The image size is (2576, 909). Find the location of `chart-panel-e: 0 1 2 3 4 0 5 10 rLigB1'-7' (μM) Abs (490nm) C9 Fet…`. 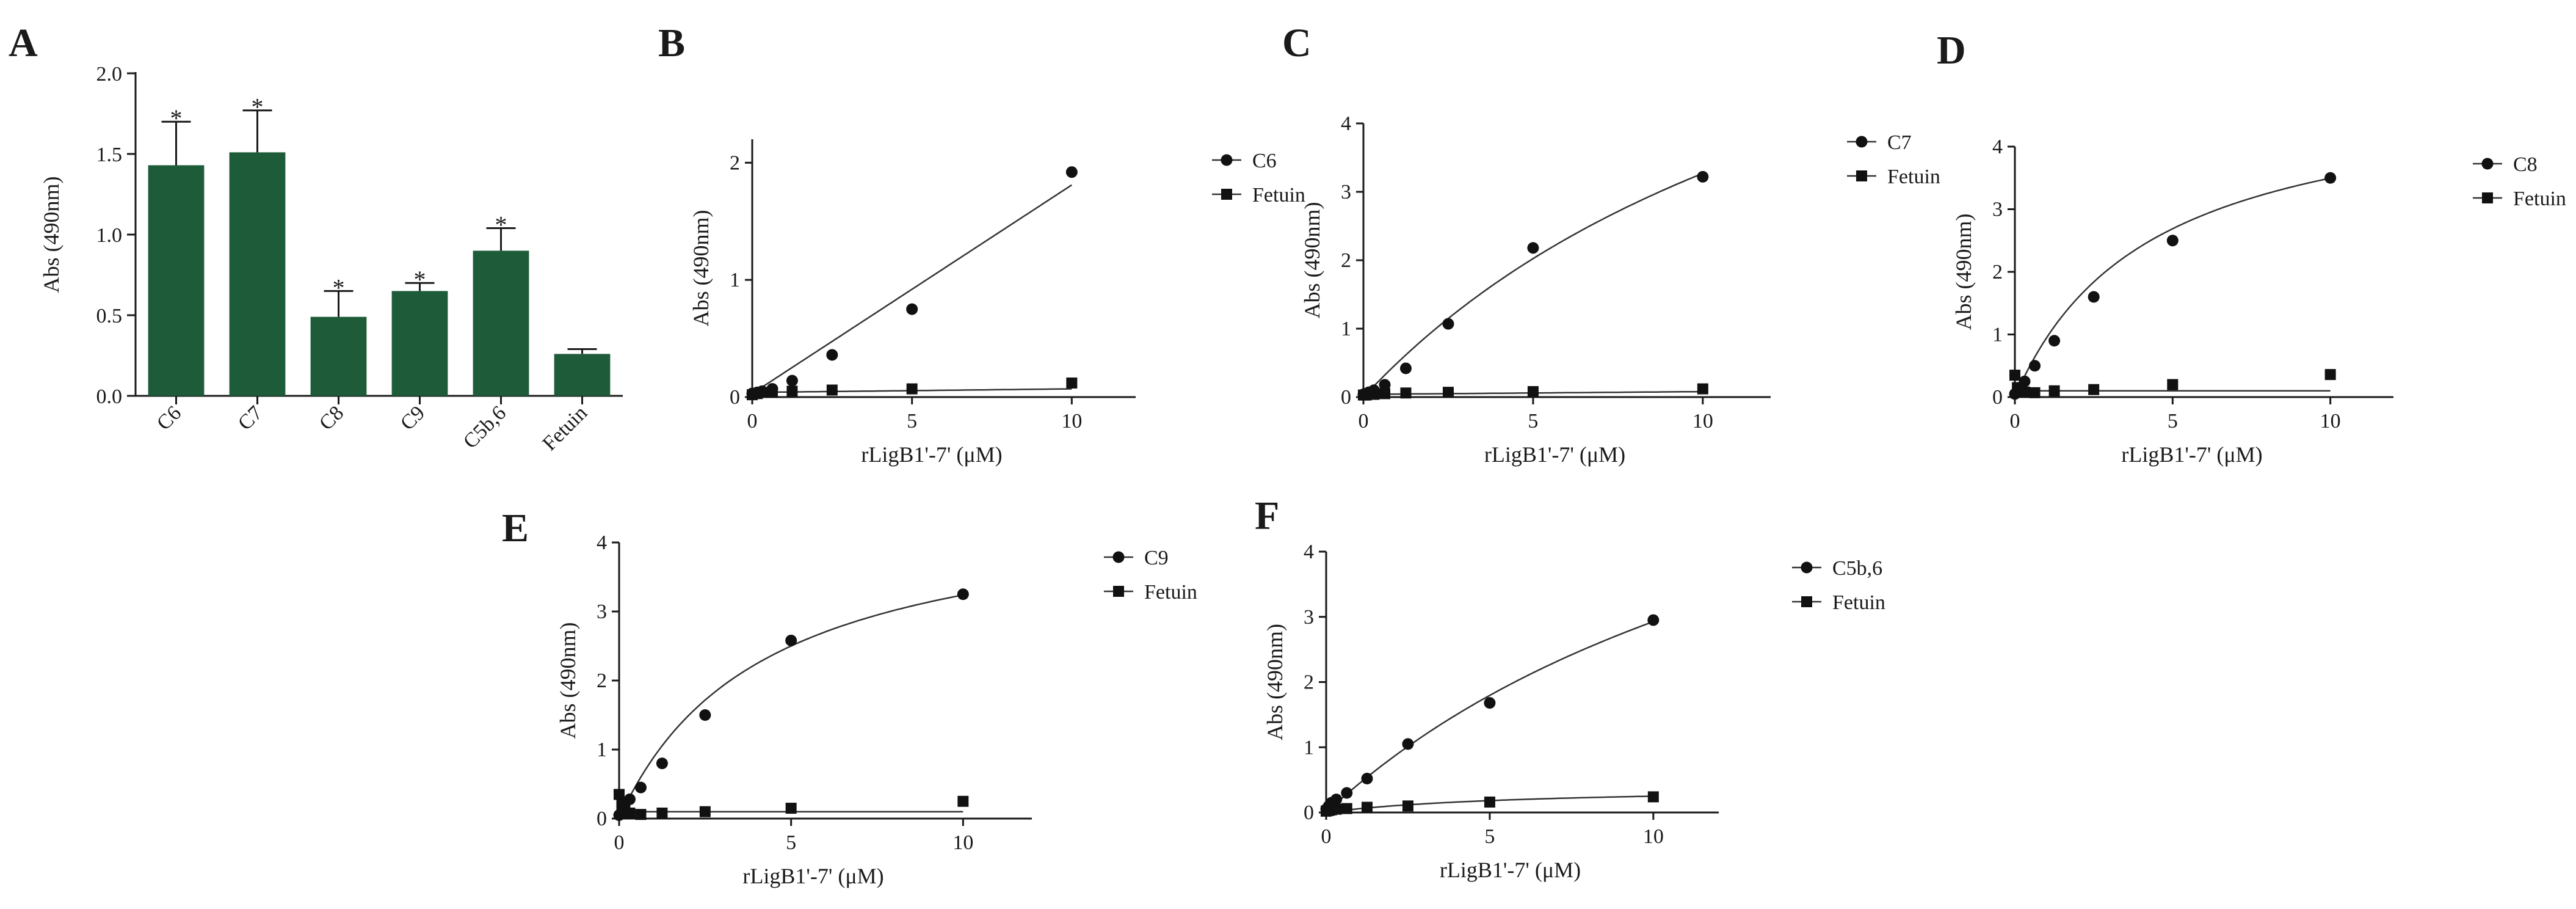

chart-panel-e: 0 1 2 3 4 0 5 10 rLigB1'-7' (μM) Abs (490nm) C9 Fet… is located at coordinates (876, 709).